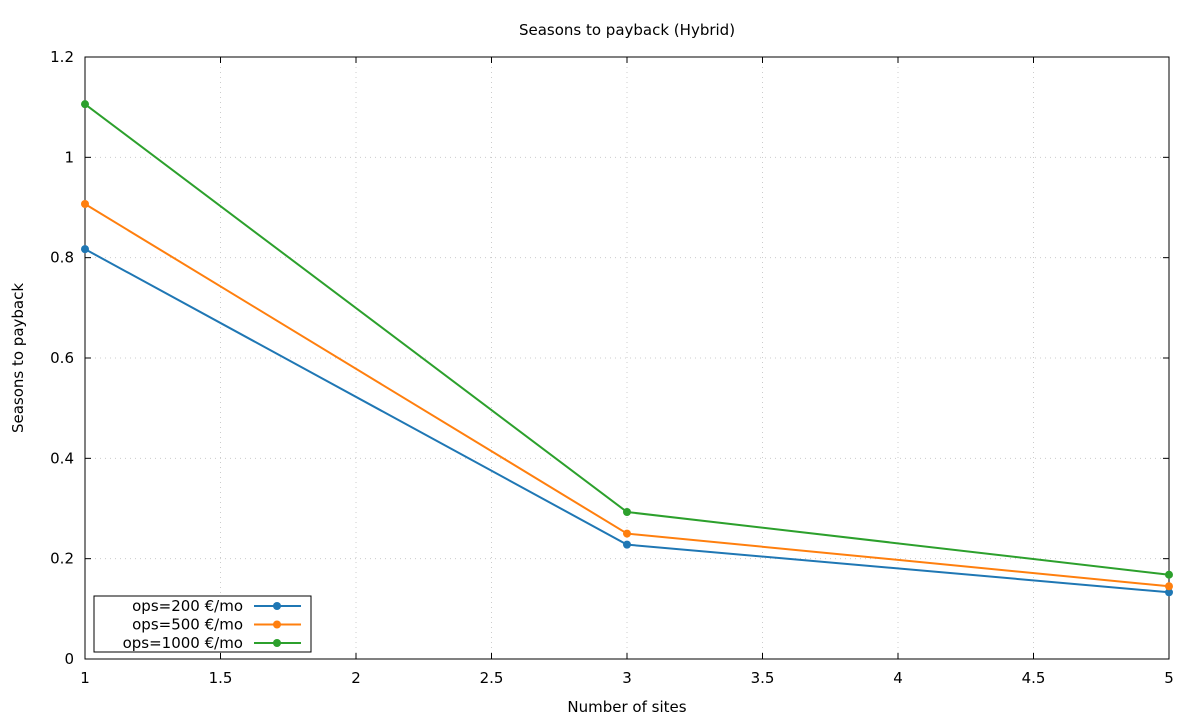 This screenshot has width=1200, height=724. Describe the element at coordinates (627, 30) in the screenshot. I see `chart-title: Seasons to payback (Hybrid)` at that location.